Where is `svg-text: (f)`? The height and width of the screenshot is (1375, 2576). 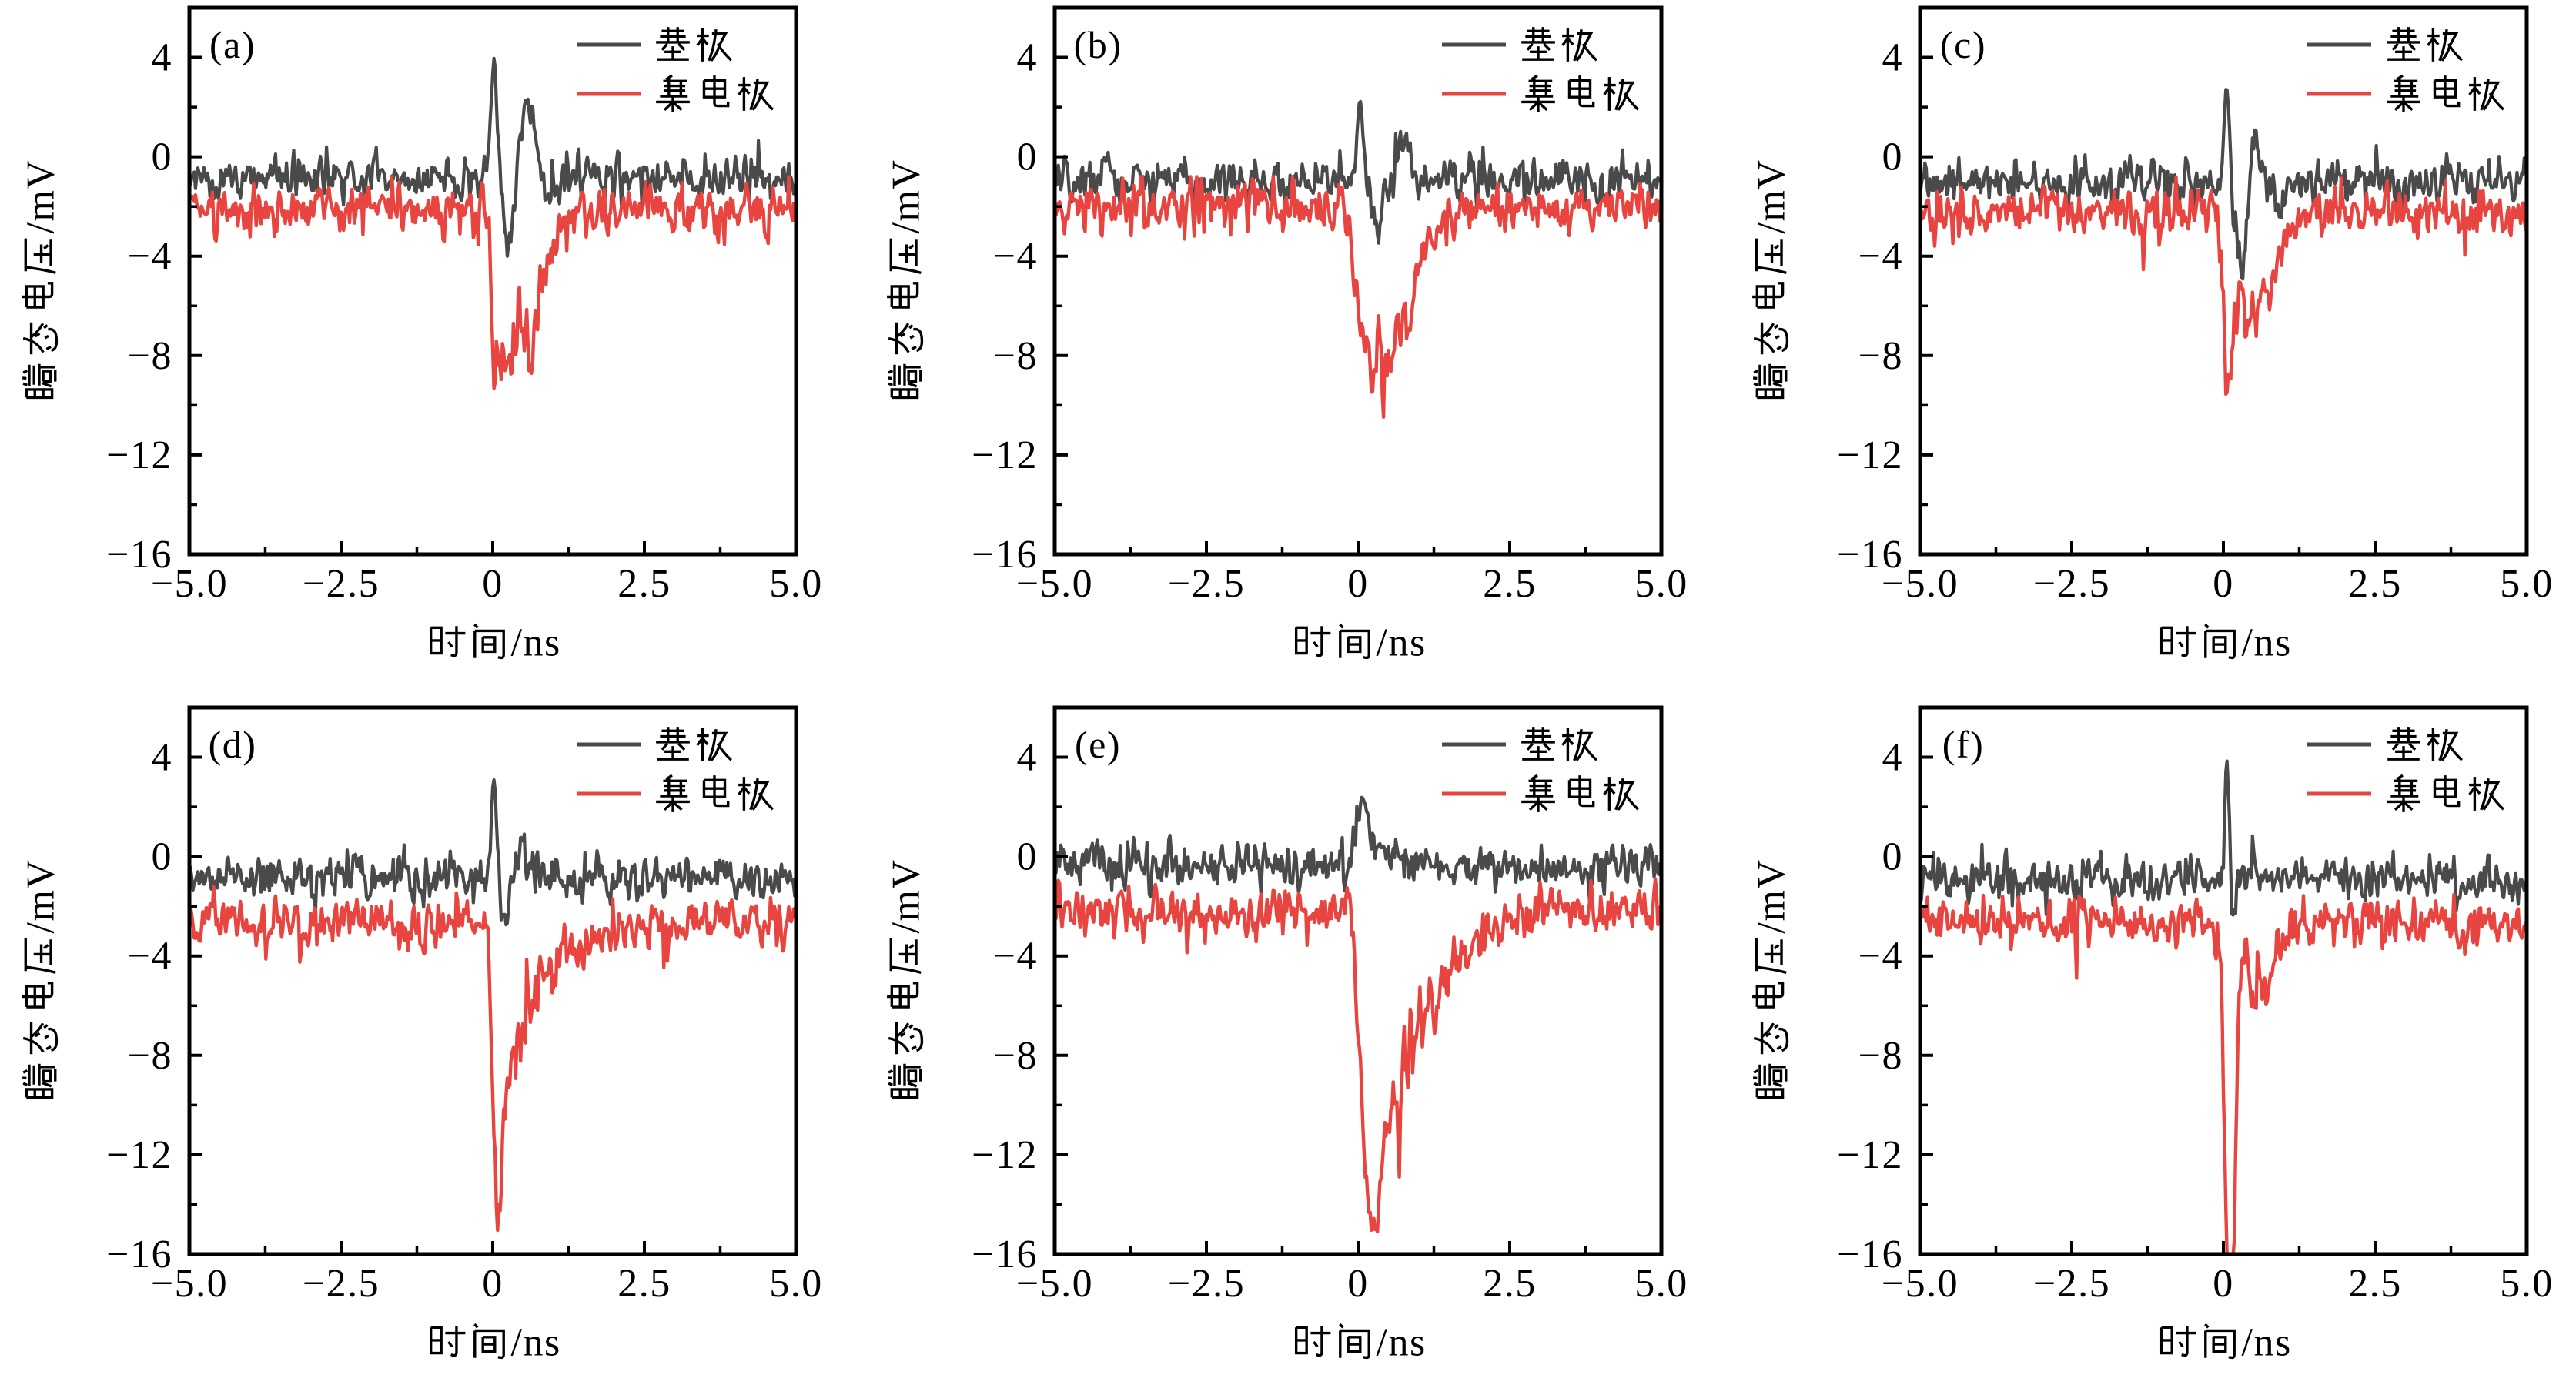 svg-text: (f) is located at coordinates (1963, 744).